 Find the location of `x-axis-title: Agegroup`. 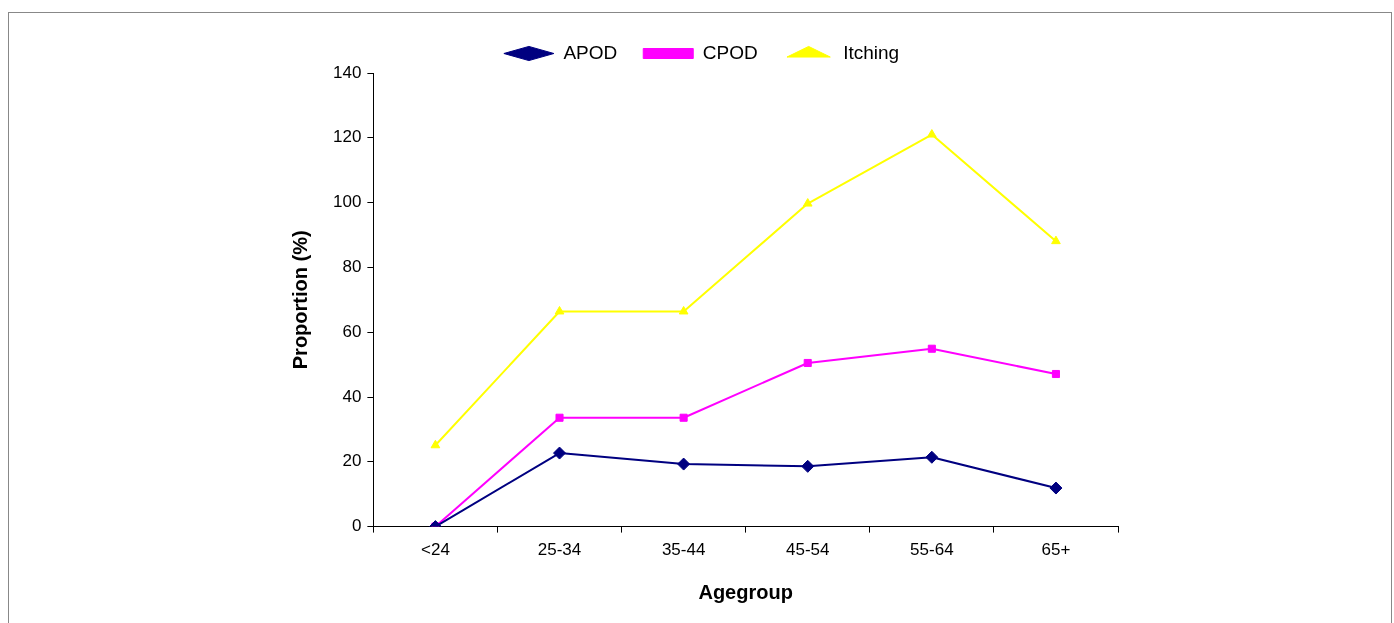

x-axis-title: Agegroup is located at coordinates (745, 591).